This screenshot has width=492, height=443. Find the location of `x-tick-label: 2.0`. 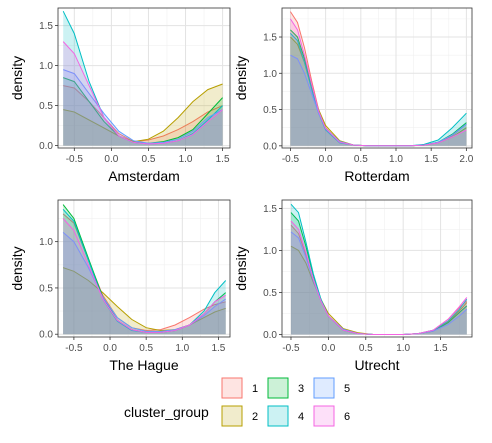

x-tick-label: 2.0 is located at coordinates (466, 159).